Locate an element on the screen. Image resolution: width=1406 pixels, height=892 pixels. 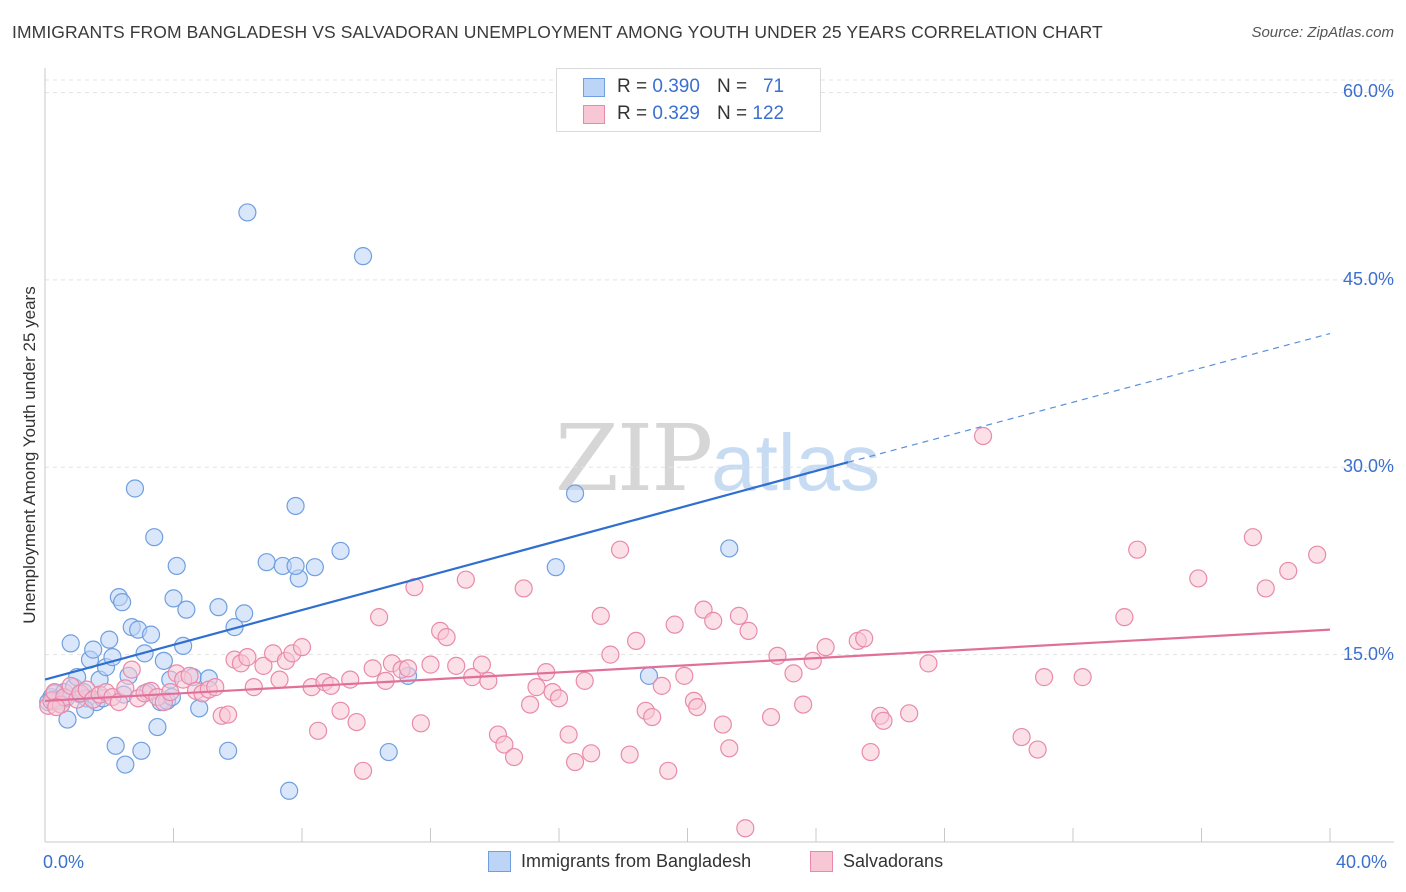
y-tick-label: 60.0% is located at coordinates (1368, 91).